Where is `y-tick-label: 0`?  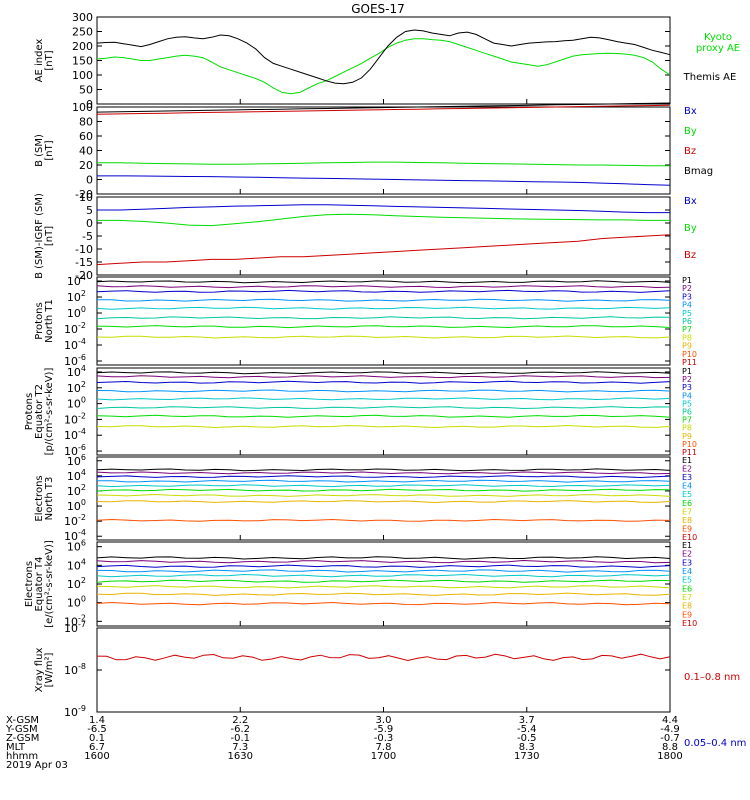 y-tick-label: 0 is located at coordinates (89, 104).